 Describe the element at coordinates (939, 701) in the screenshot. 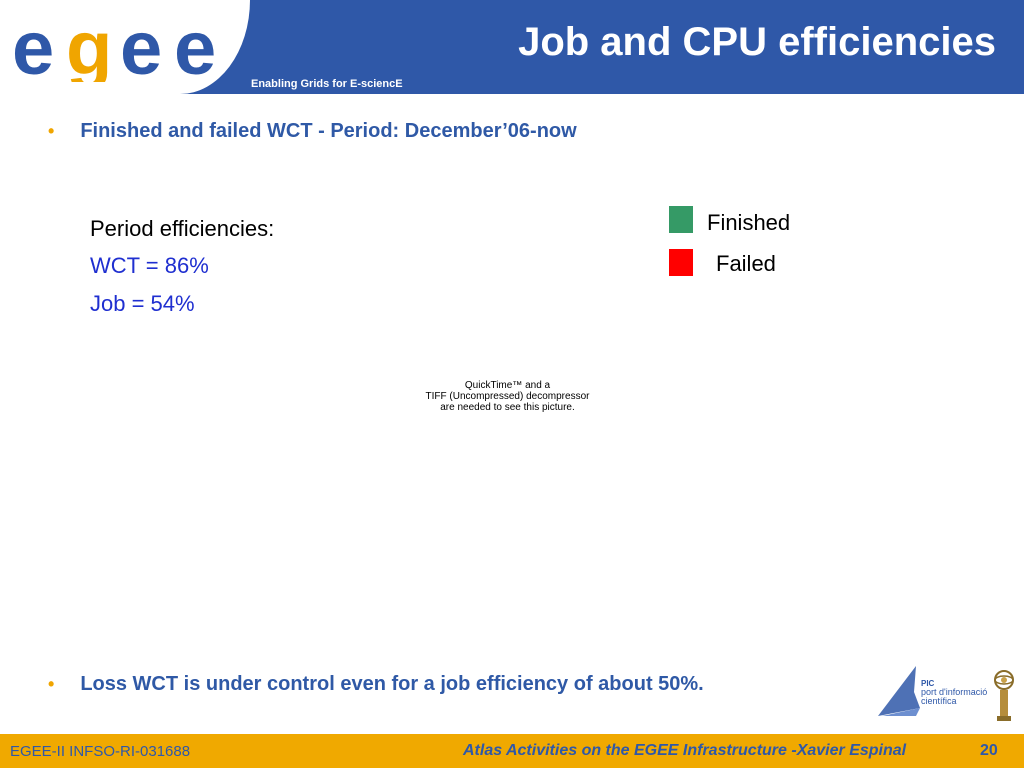

I see `pic-logo-line: científica` at that location.